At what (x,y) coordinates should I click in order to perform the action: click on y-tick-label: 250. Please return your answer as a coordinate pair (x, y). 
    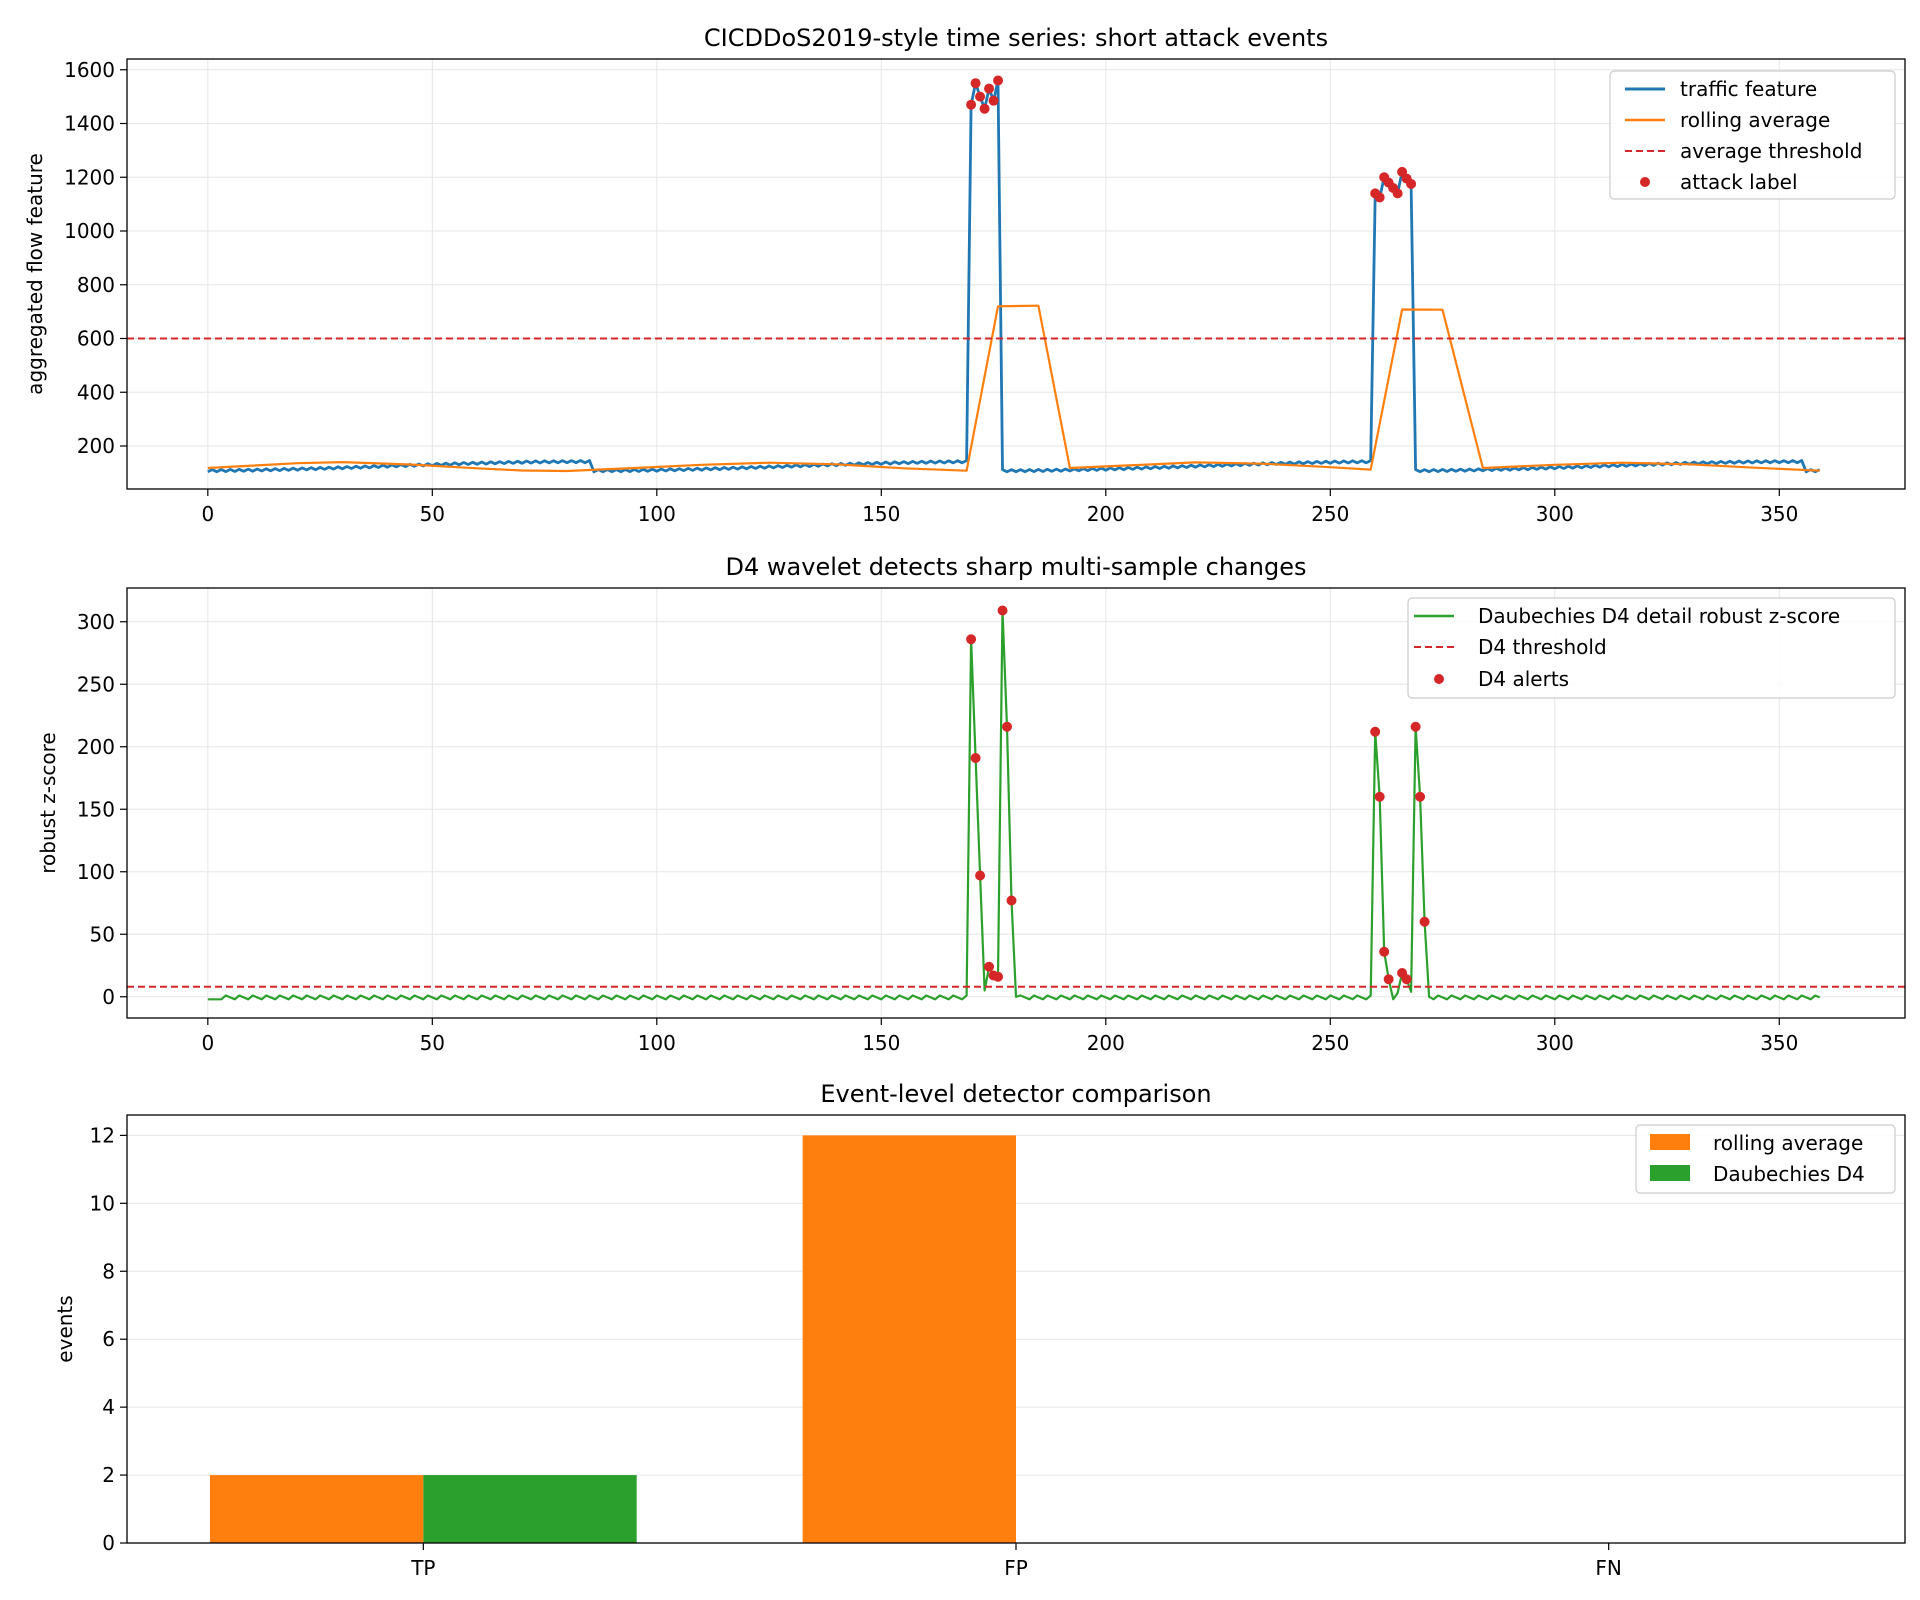
    Looking at the image, I should click on (96, 684).